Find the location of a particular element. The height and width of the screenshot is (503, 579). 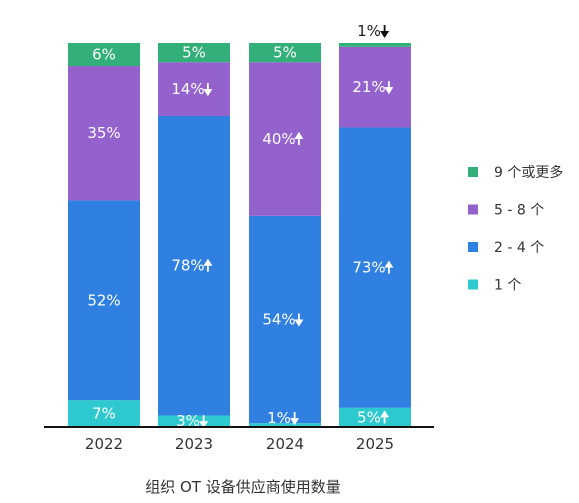

legend-label: 5 - 8 个 is located at coordinates (519, 211).